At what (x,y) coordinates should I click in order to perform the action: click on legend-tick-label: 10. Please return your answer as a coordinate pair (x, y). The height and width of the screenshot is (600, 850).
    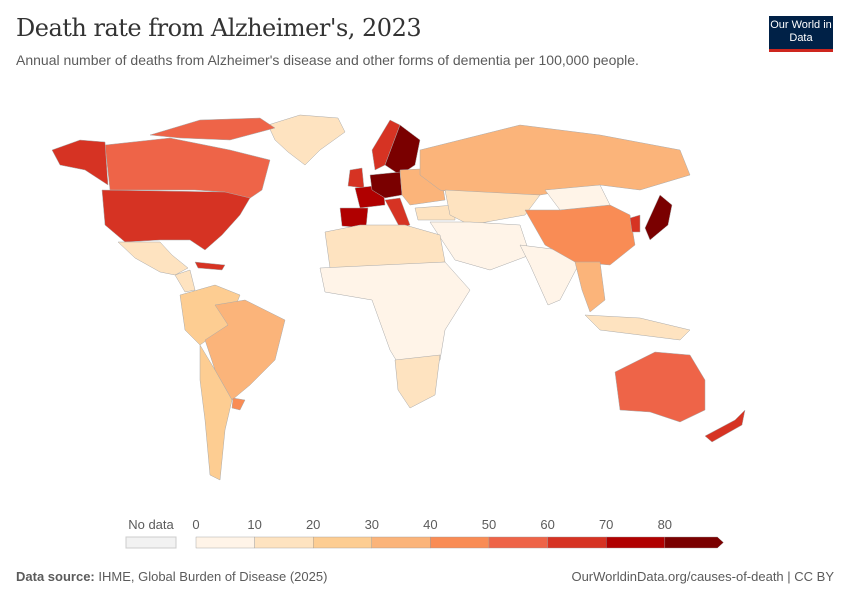
    Looking at the image, I should click on (254, 524).